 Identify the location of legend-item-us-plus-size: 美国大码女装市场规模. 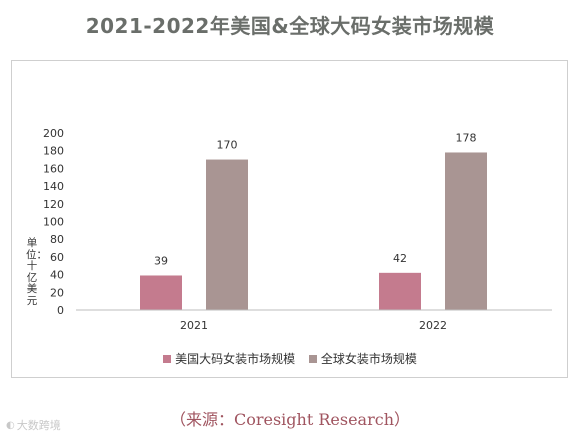
(229, 358).